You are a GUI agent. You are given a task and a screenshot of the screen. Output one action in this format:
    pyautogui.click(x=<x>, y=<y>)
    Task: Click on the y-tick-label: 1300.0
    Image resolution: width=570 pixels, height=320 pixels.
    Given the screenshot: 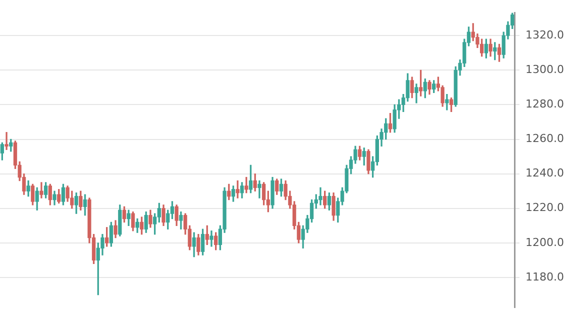 What is the action you would take?
    pyautogui.click(x=545, y=69)
    